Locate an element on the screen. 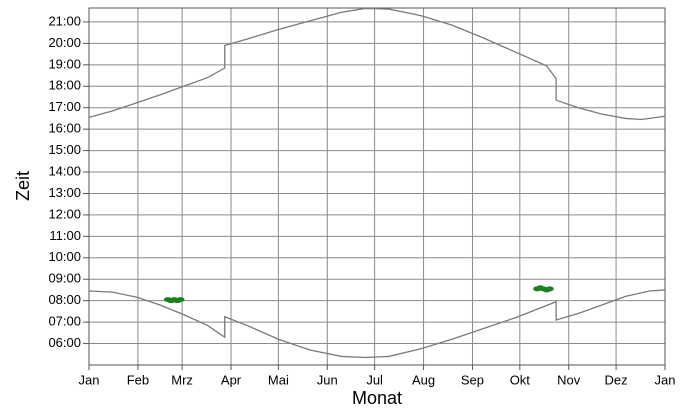 The image size is (690, 412). x-tick-label: Sep is located at coordinates (472, 379).